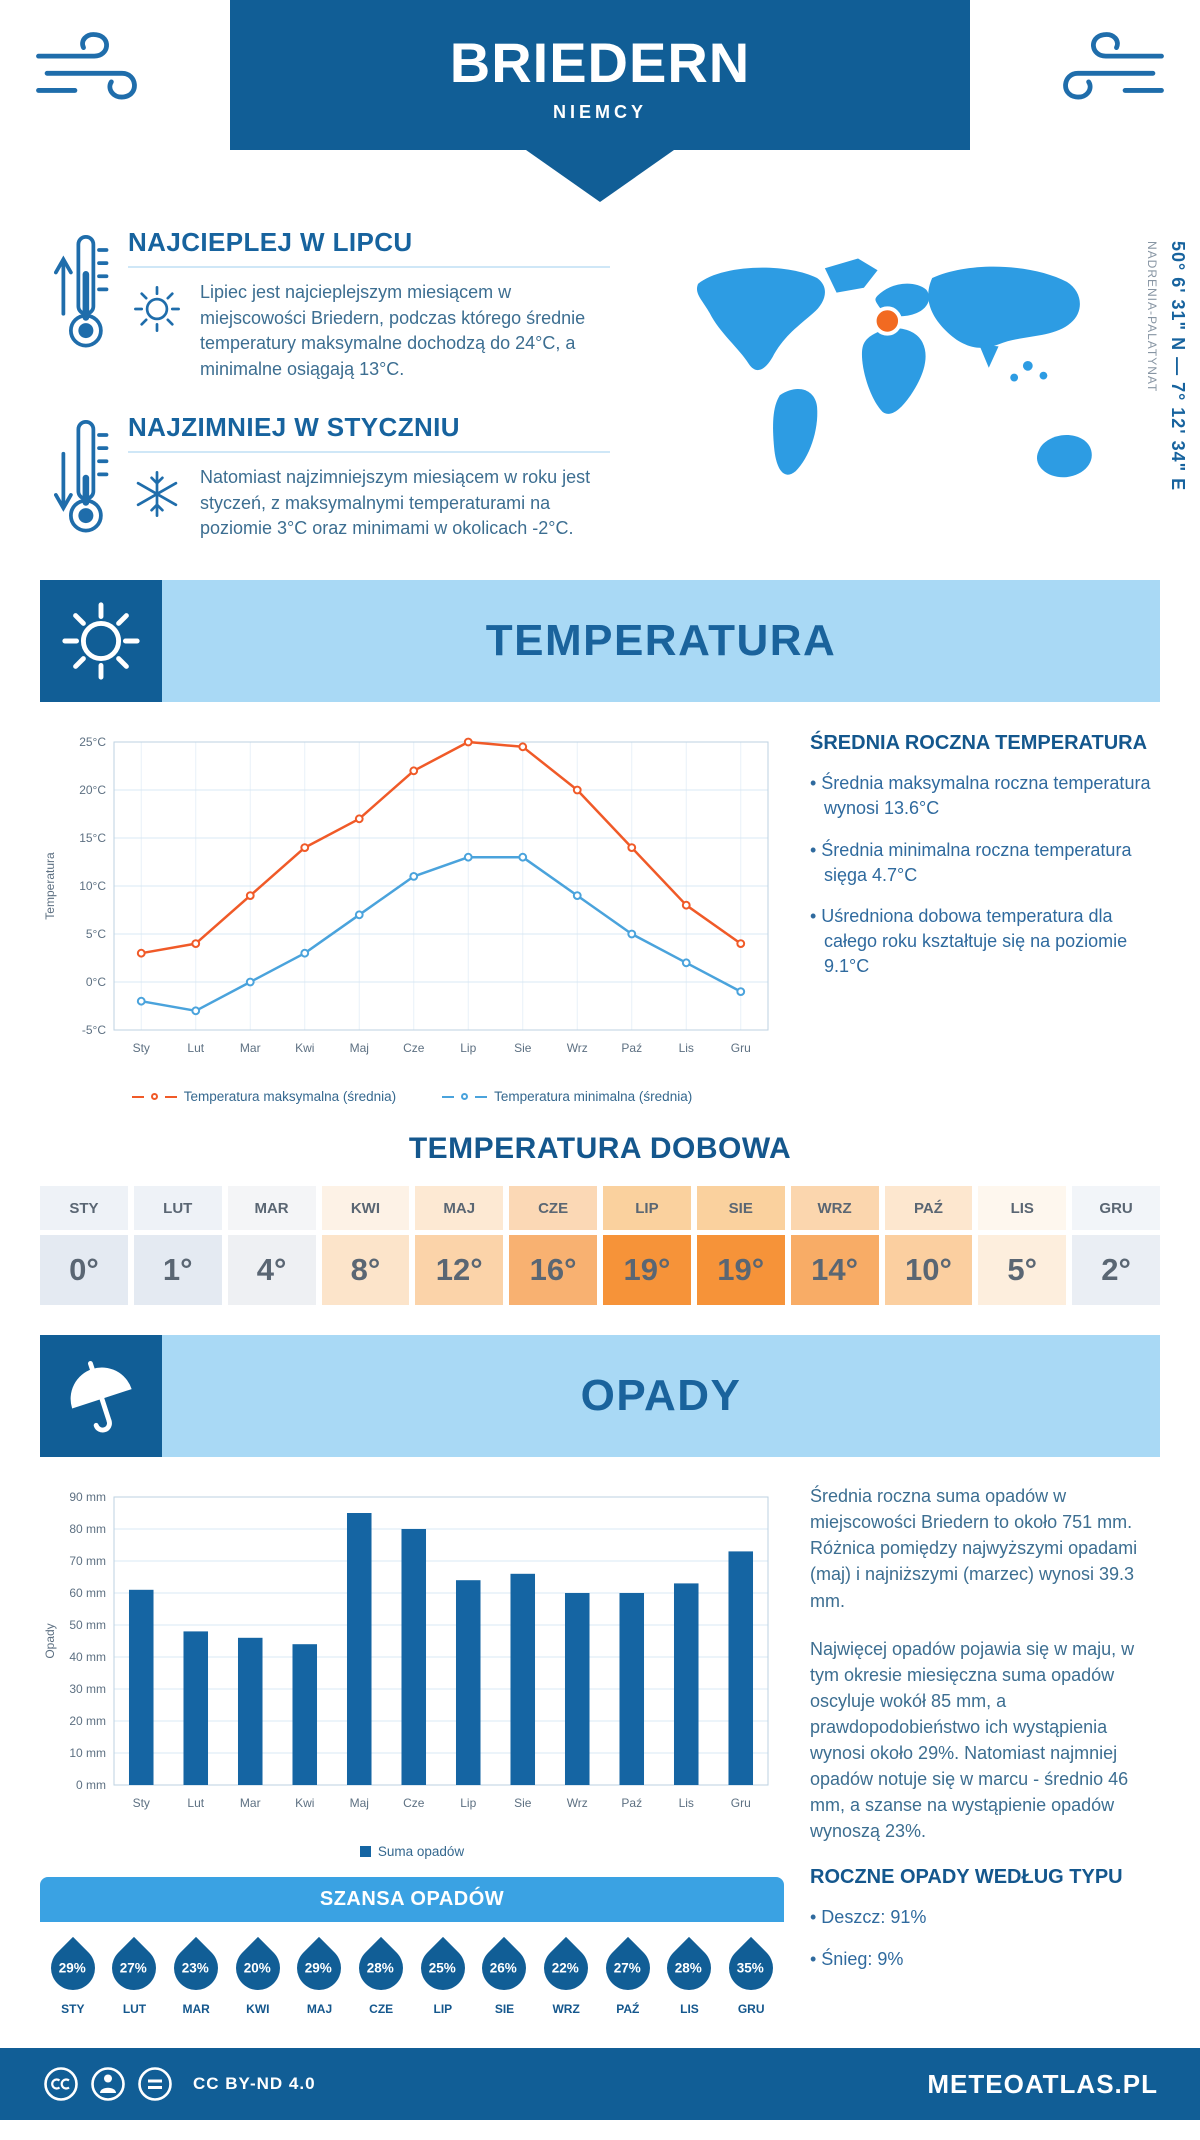 The image size is (1200, 2140). I want to click on month-header: LIS, so click(1022, 1208).